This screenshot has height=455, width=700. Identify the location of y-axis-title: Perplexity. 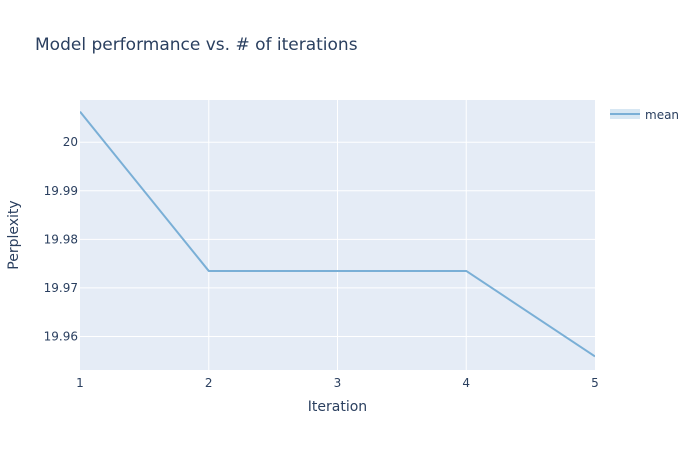
(14, 234).